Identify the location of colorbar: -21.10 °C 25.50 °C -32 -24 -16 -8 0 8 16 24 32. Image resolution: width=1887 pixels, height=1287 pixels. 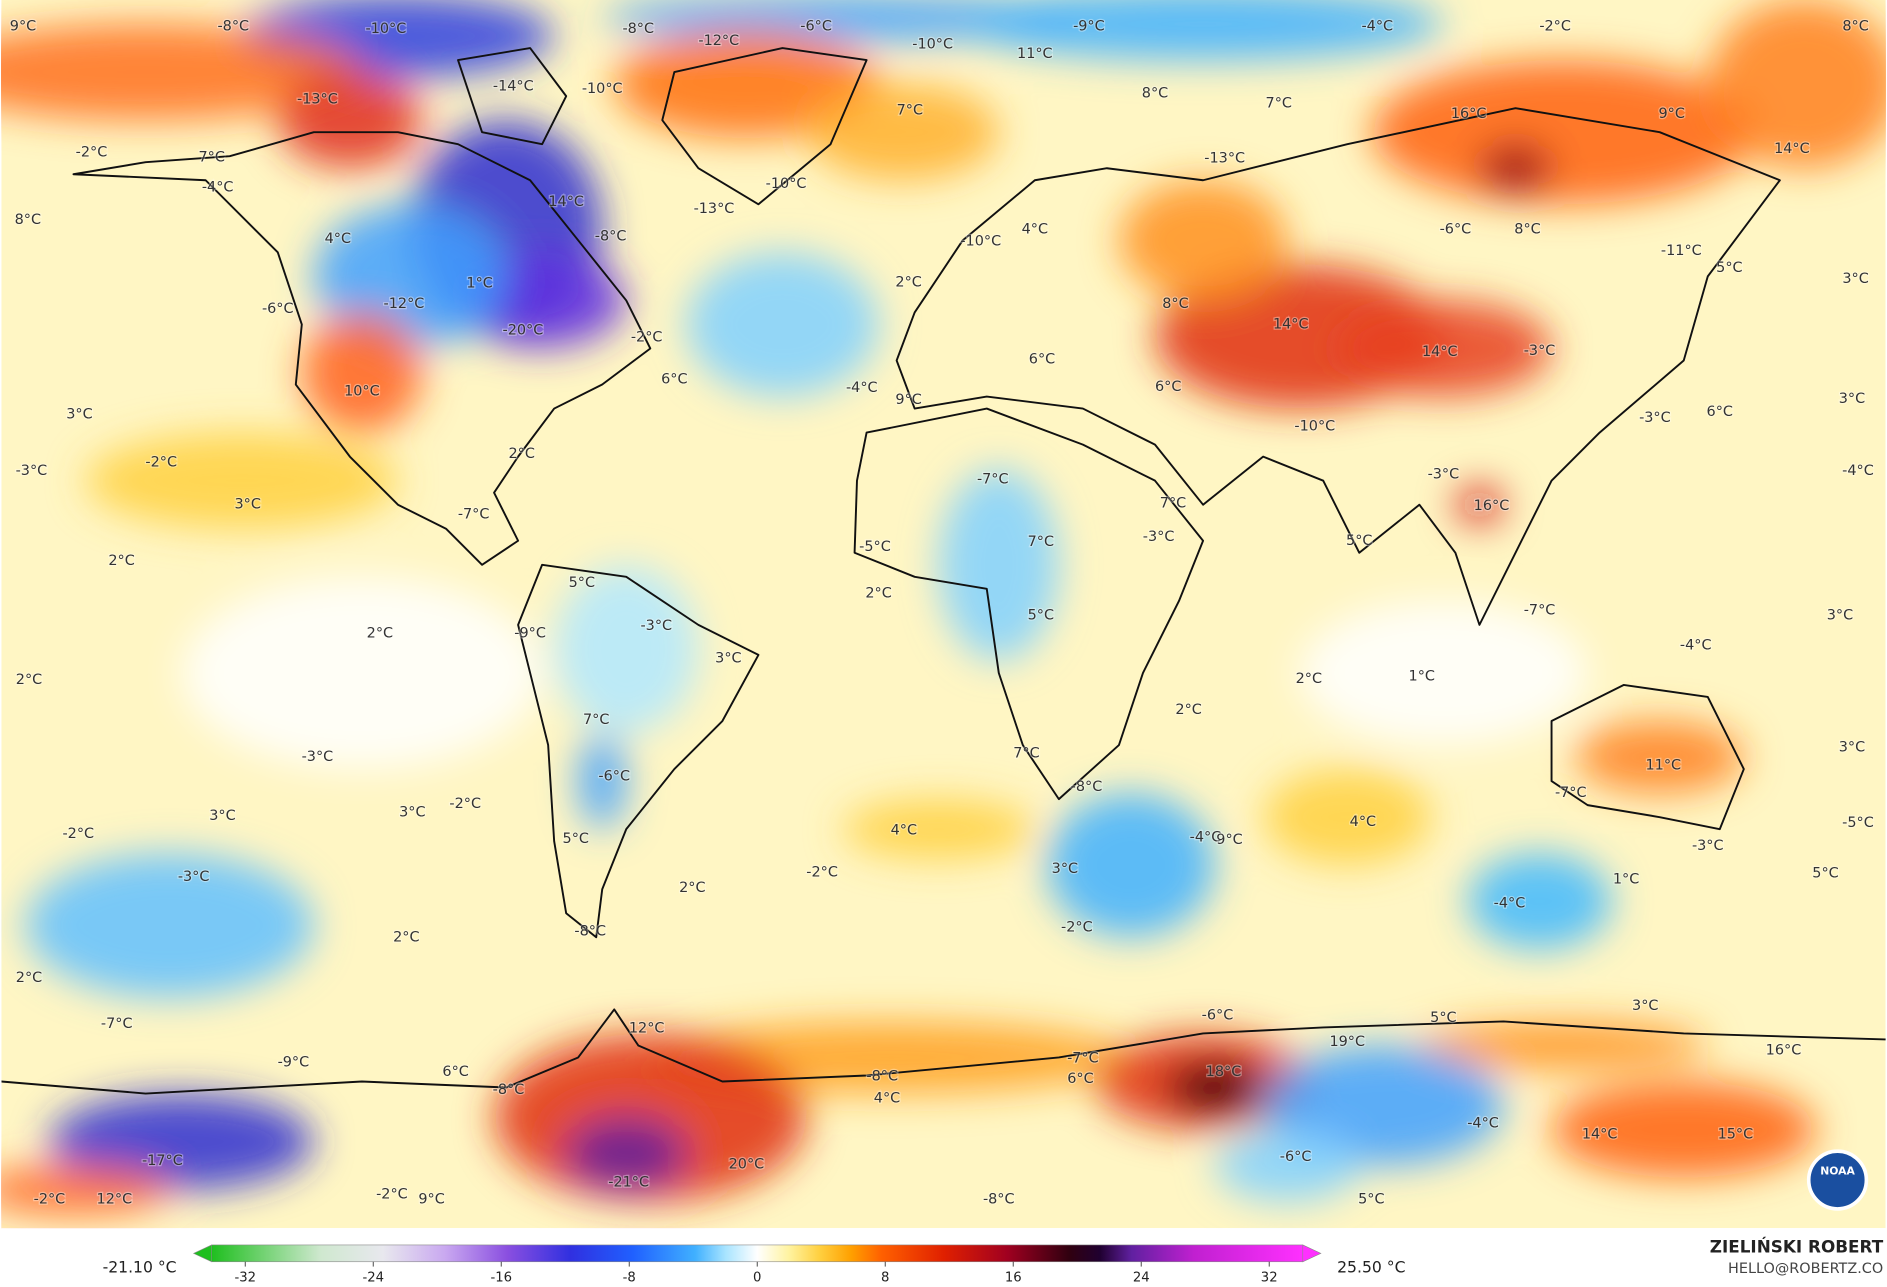
(754, 1264).